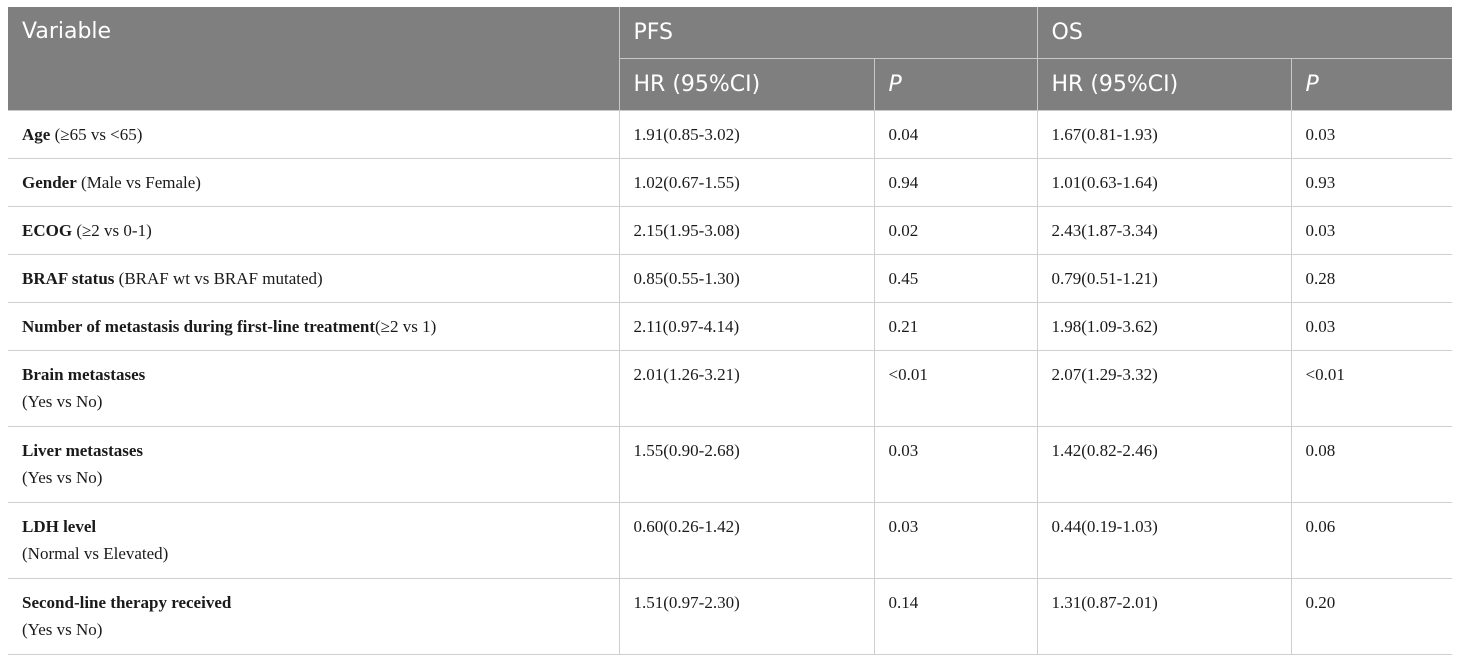  Describe the element at coordinates (956, 230) in the screenshot. I see `pfs-p-cell: 0.02` at that location.